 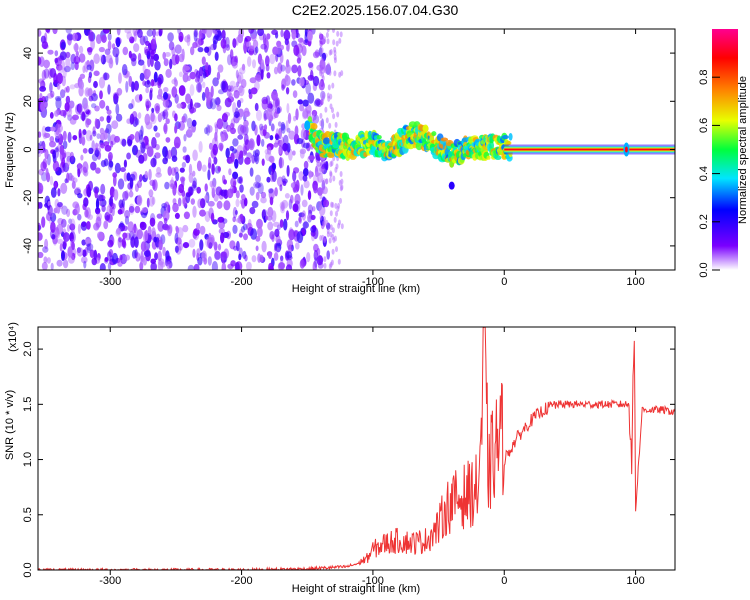 I want to click on x-tick-label: -100, so click(x=373, y=581).